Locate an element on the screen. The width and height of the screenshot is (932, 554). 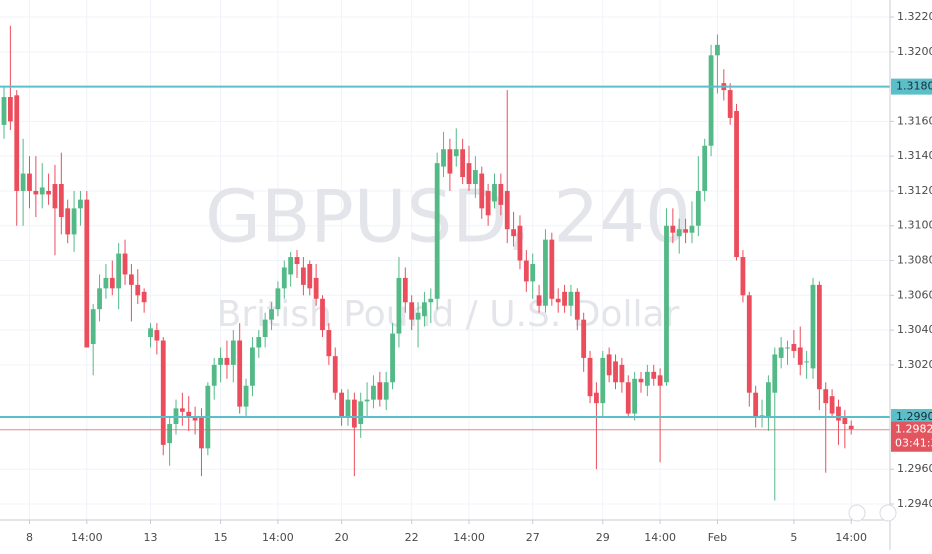
y-tick-label: 1.32000 is located at coordinates (914, 51).